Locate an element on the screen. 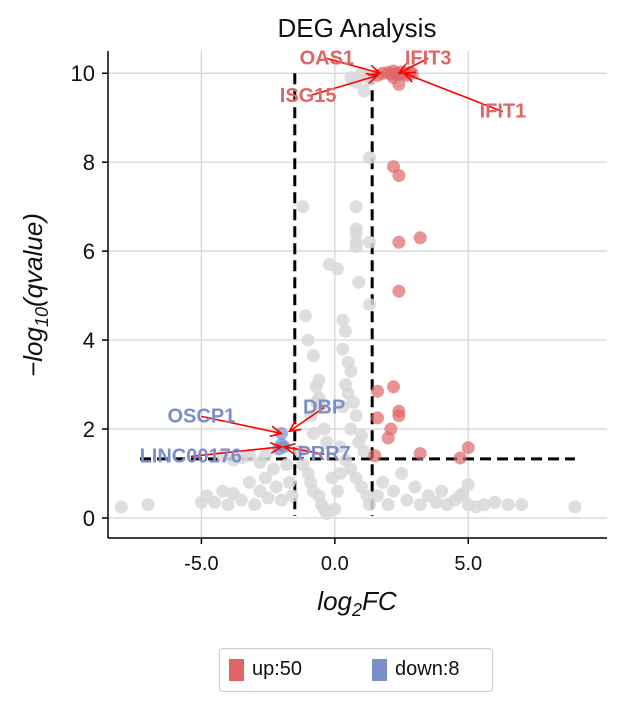 This screenshot has width=623, height=710. y-tick-label: 8 is located at coordinates (89, 162).